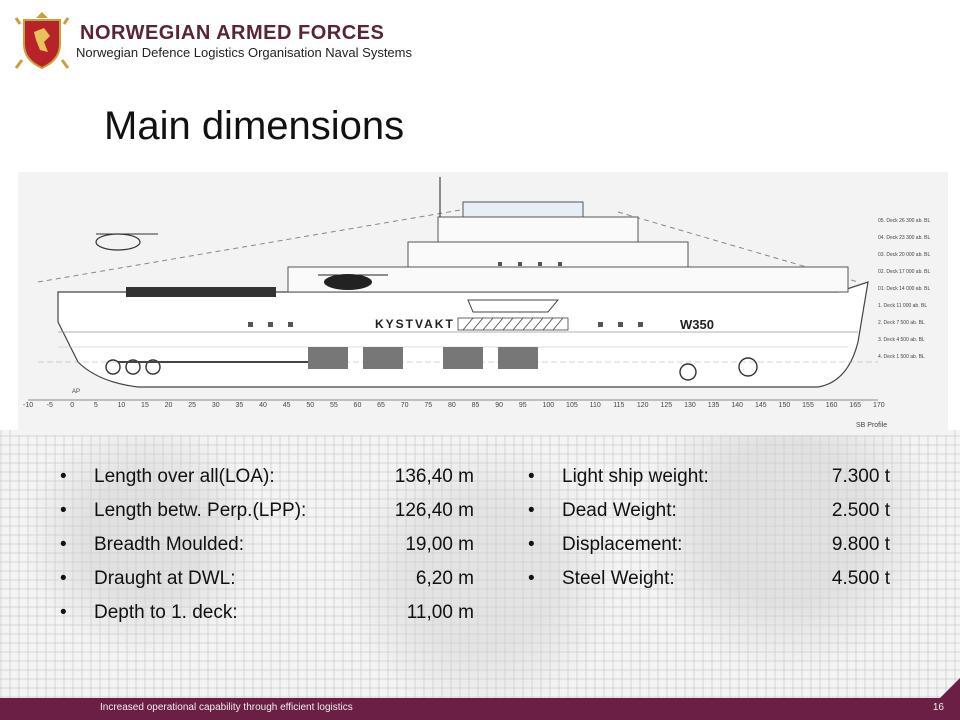 The width and height of the screenshot is (960, 720). I want to click on scale-tick-label: 120, so click(642, 405).